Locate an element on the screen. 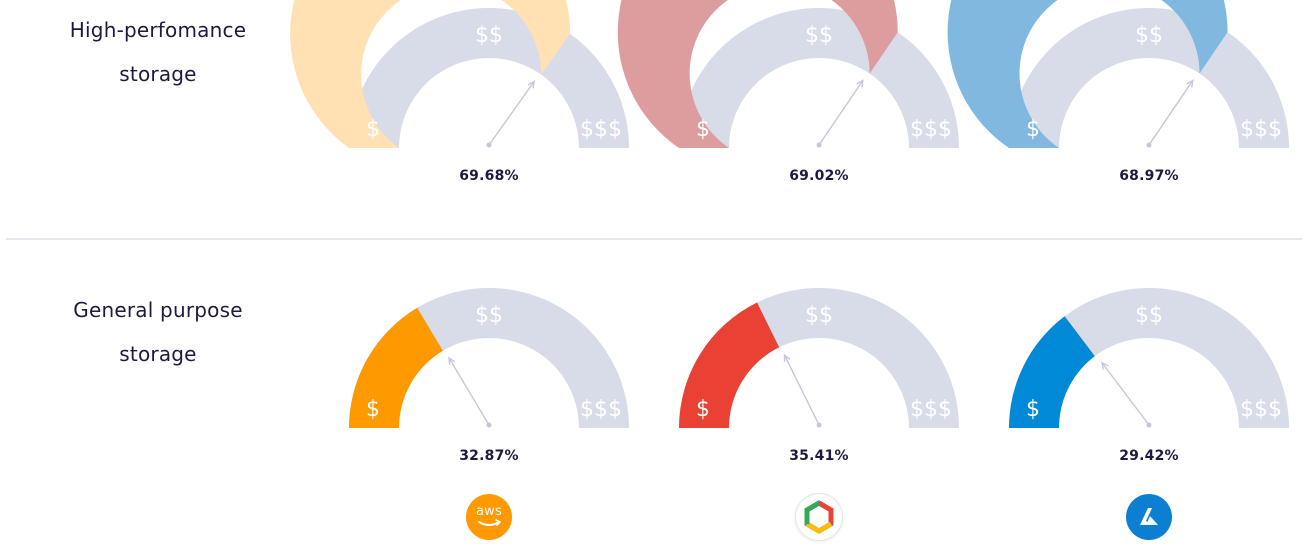  google-cloud-hexagon-icon is located at coordinates (819, 517).